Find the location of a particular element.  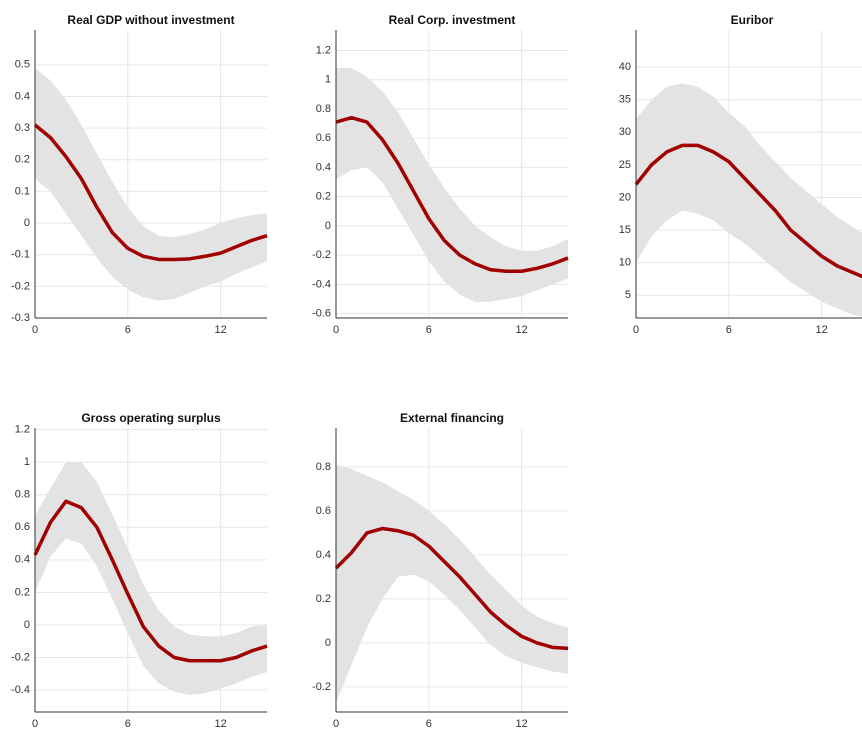

y-tick-label: 15 is located at coordinates (625, 230).